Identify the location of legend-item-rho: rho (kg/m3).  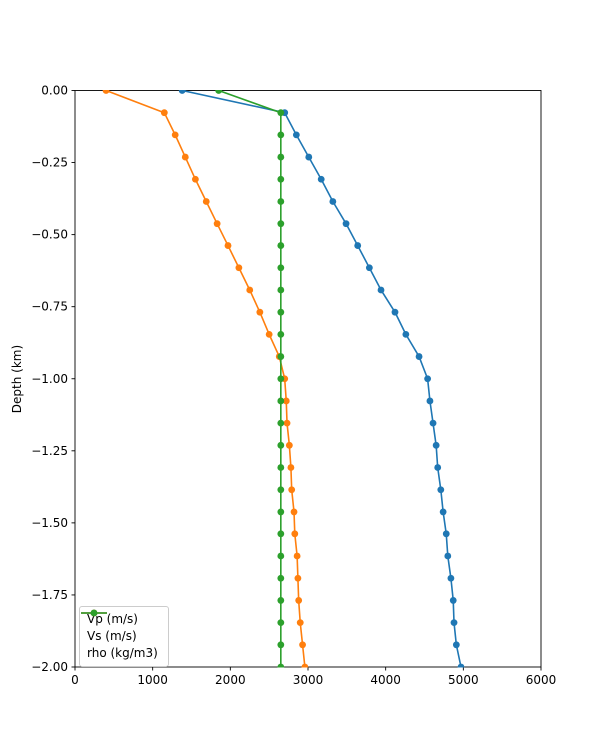
(119, 635).